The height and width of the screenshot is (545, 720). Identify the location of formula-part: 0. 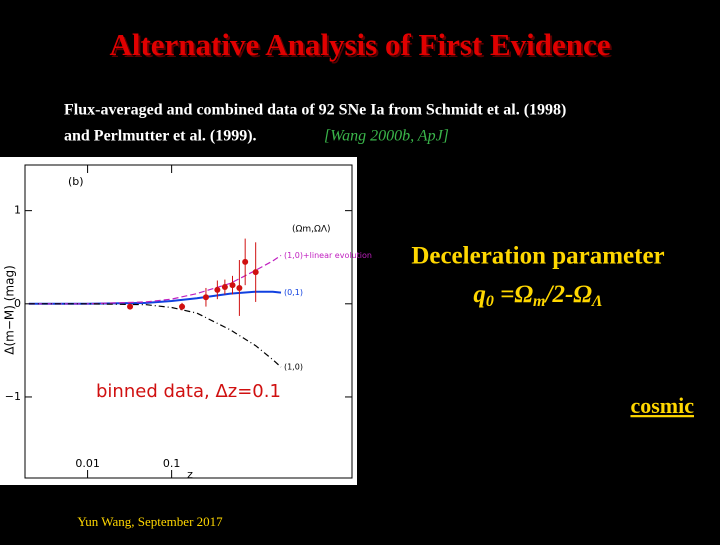
(490, 301).